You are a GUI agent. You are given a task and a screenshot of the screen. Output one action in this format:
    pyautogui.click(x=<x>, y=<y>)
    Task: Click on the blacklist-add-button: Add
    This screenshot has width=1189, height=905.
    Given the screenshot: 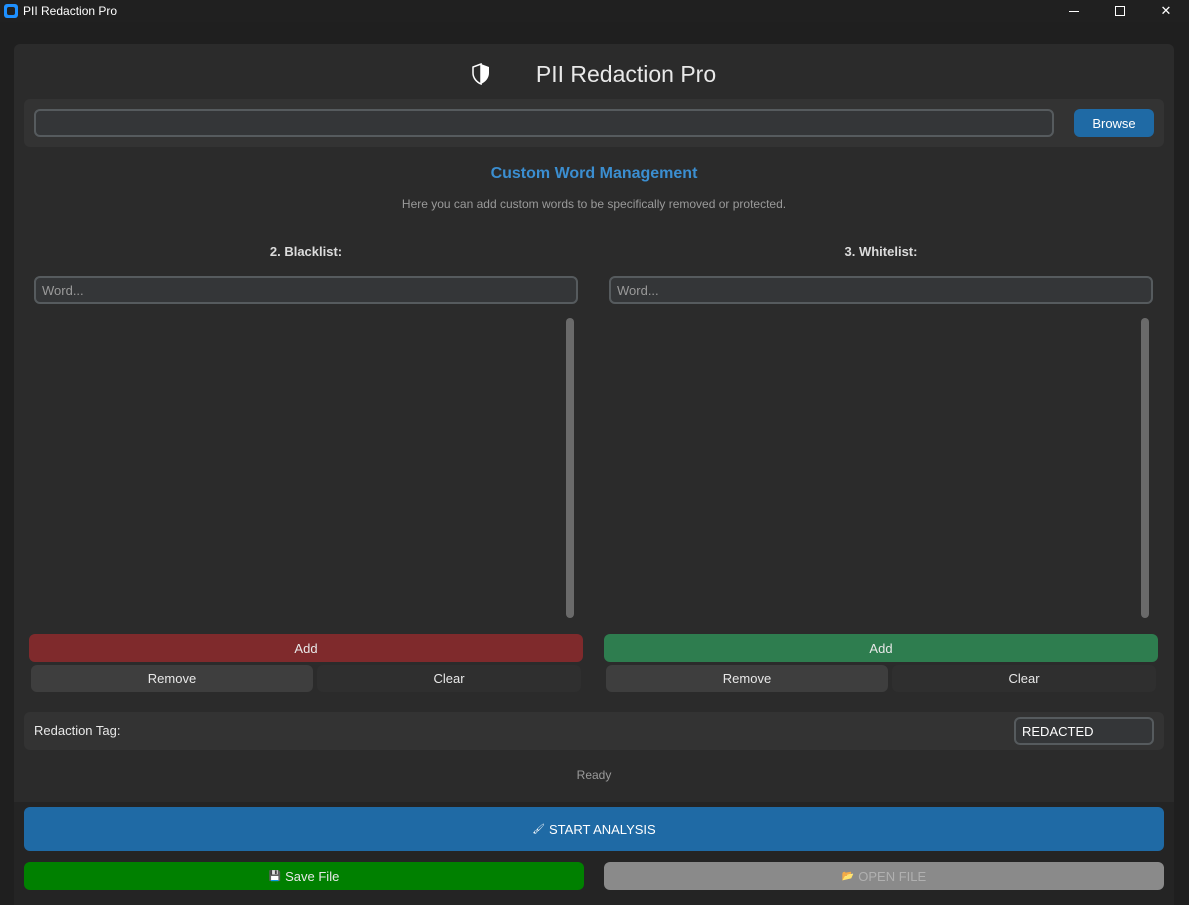 What is the action you would take?
    pyautogui.click(x=306, y=648)
    